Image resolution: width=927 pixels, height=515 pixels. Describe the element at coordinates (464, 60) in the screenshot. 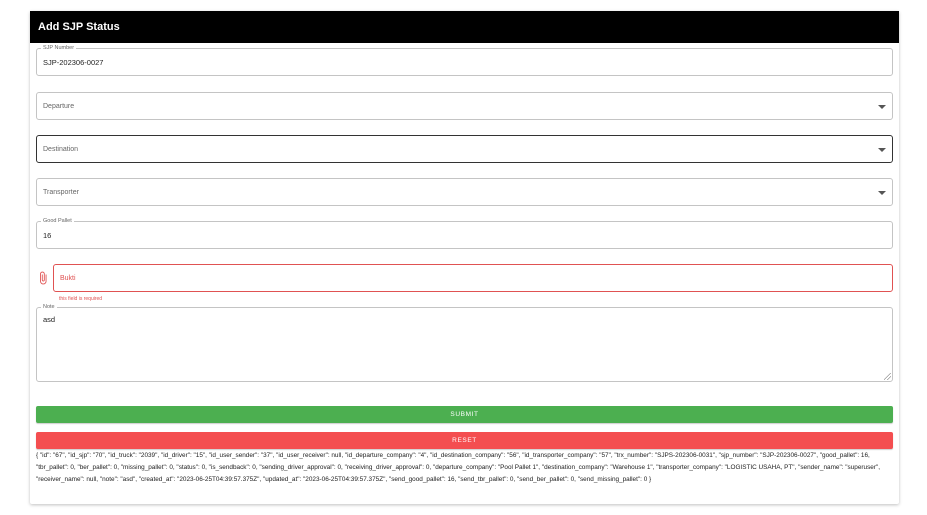

I see `sjp-number-field: SJP Number SJP-202306-0027` at that location.